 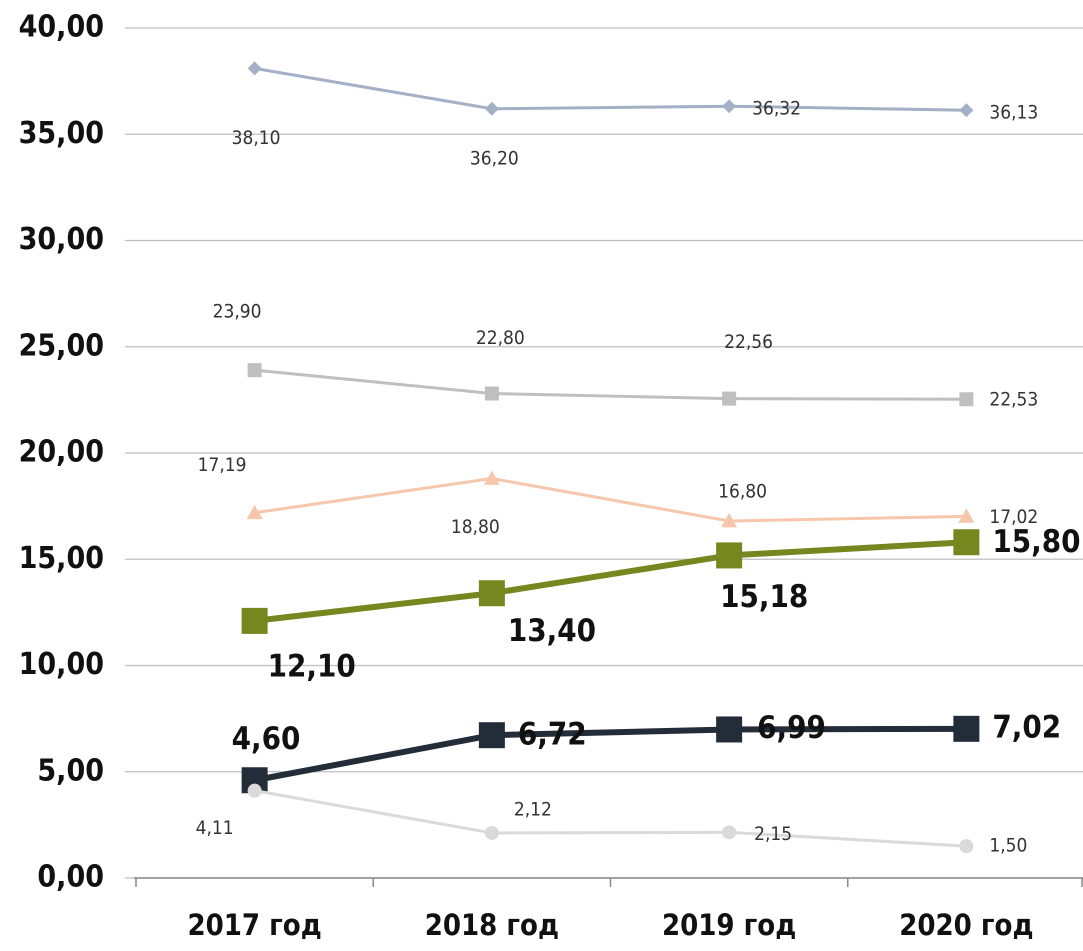 What do you see at coordinates (533, 809) in the screenshot?
I see `data-label: 2,12` at bounding box center [533, 809].